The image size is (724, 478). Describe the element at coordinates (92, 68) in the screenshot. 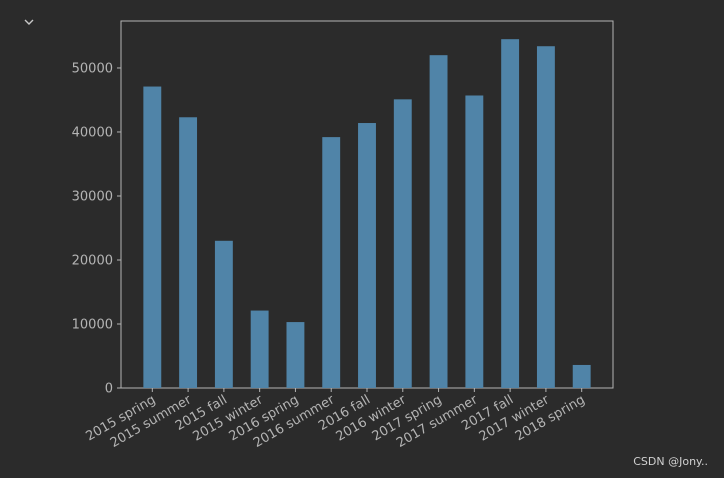

I see `y-tick-label: 50000` at that location.